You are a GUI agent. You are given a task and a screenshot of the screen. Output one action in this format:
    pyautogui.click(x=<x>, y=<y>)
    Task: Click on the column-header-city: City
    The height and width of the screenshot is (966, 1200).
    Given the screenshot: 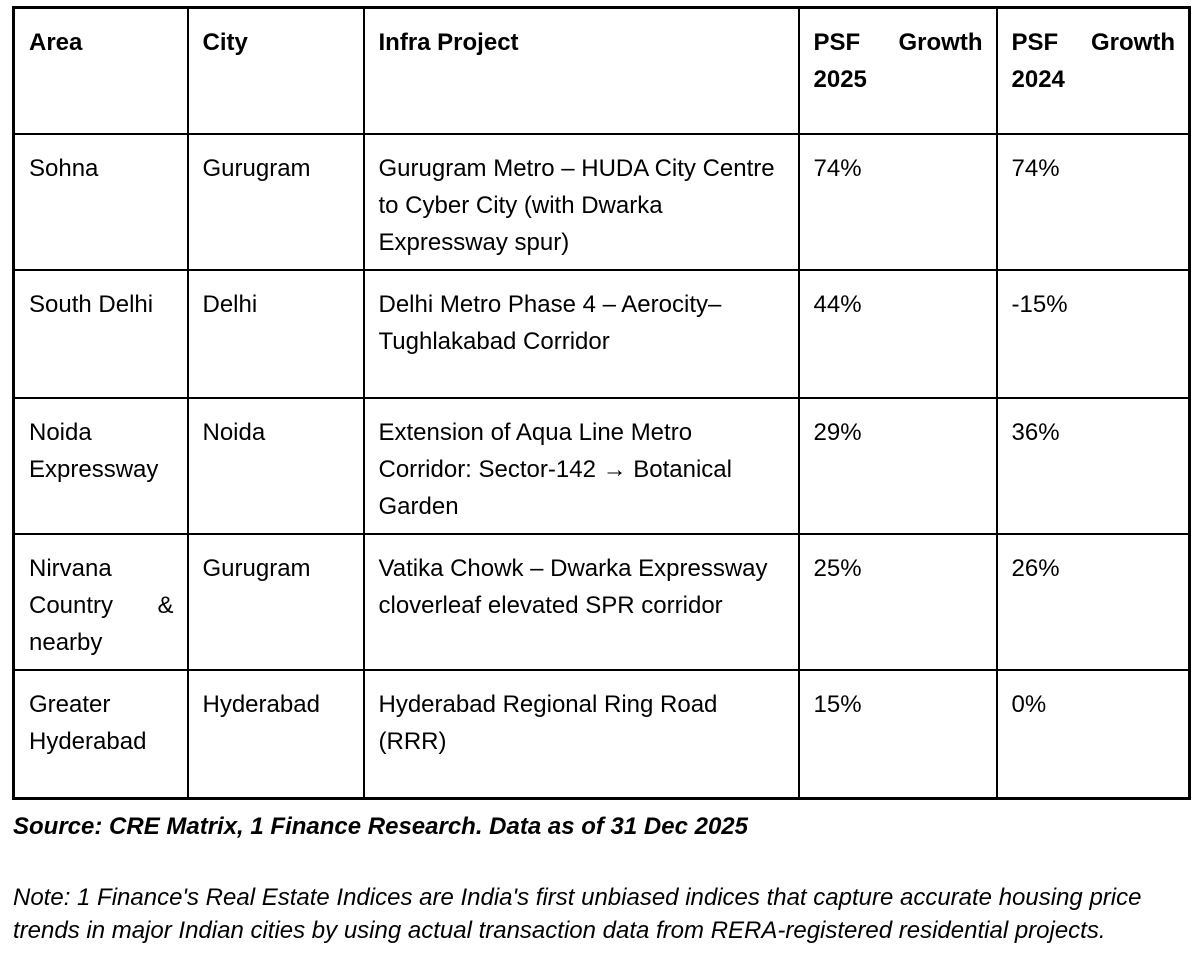 What is the action you would take?
    pyautogui.click(x=275, y=70)
    